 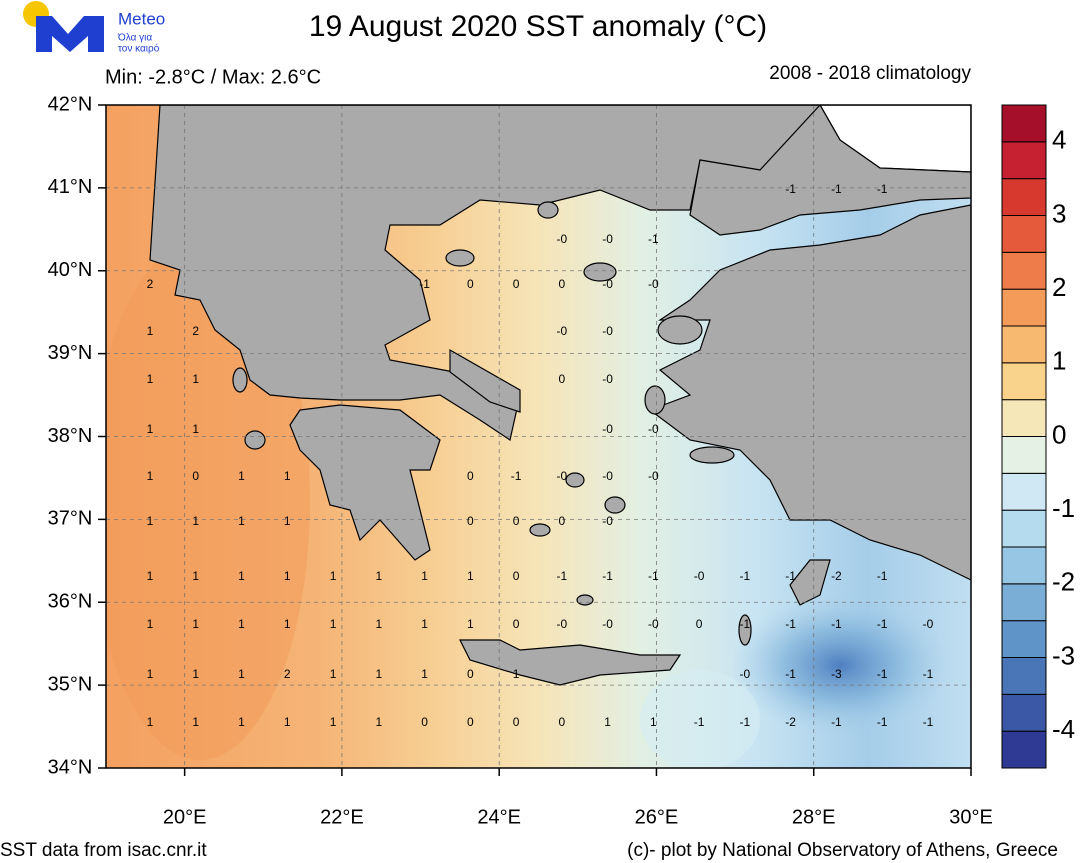 I want to click on contour-label: -2, so click(x=790, y=722).